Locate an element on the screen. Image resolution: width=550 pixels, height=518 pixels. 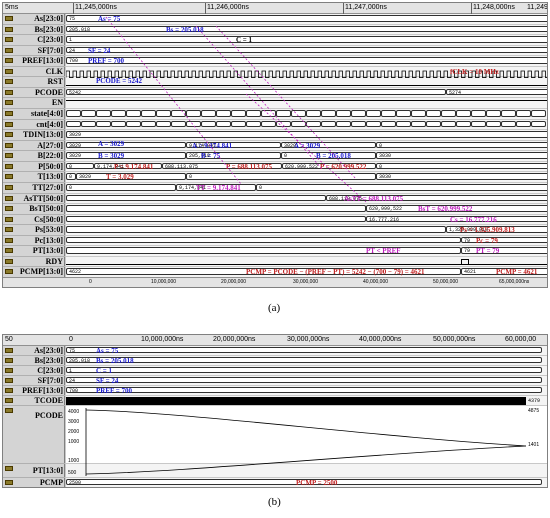
time-tick: 10,000,000ns is located at coordinates (162, 339).